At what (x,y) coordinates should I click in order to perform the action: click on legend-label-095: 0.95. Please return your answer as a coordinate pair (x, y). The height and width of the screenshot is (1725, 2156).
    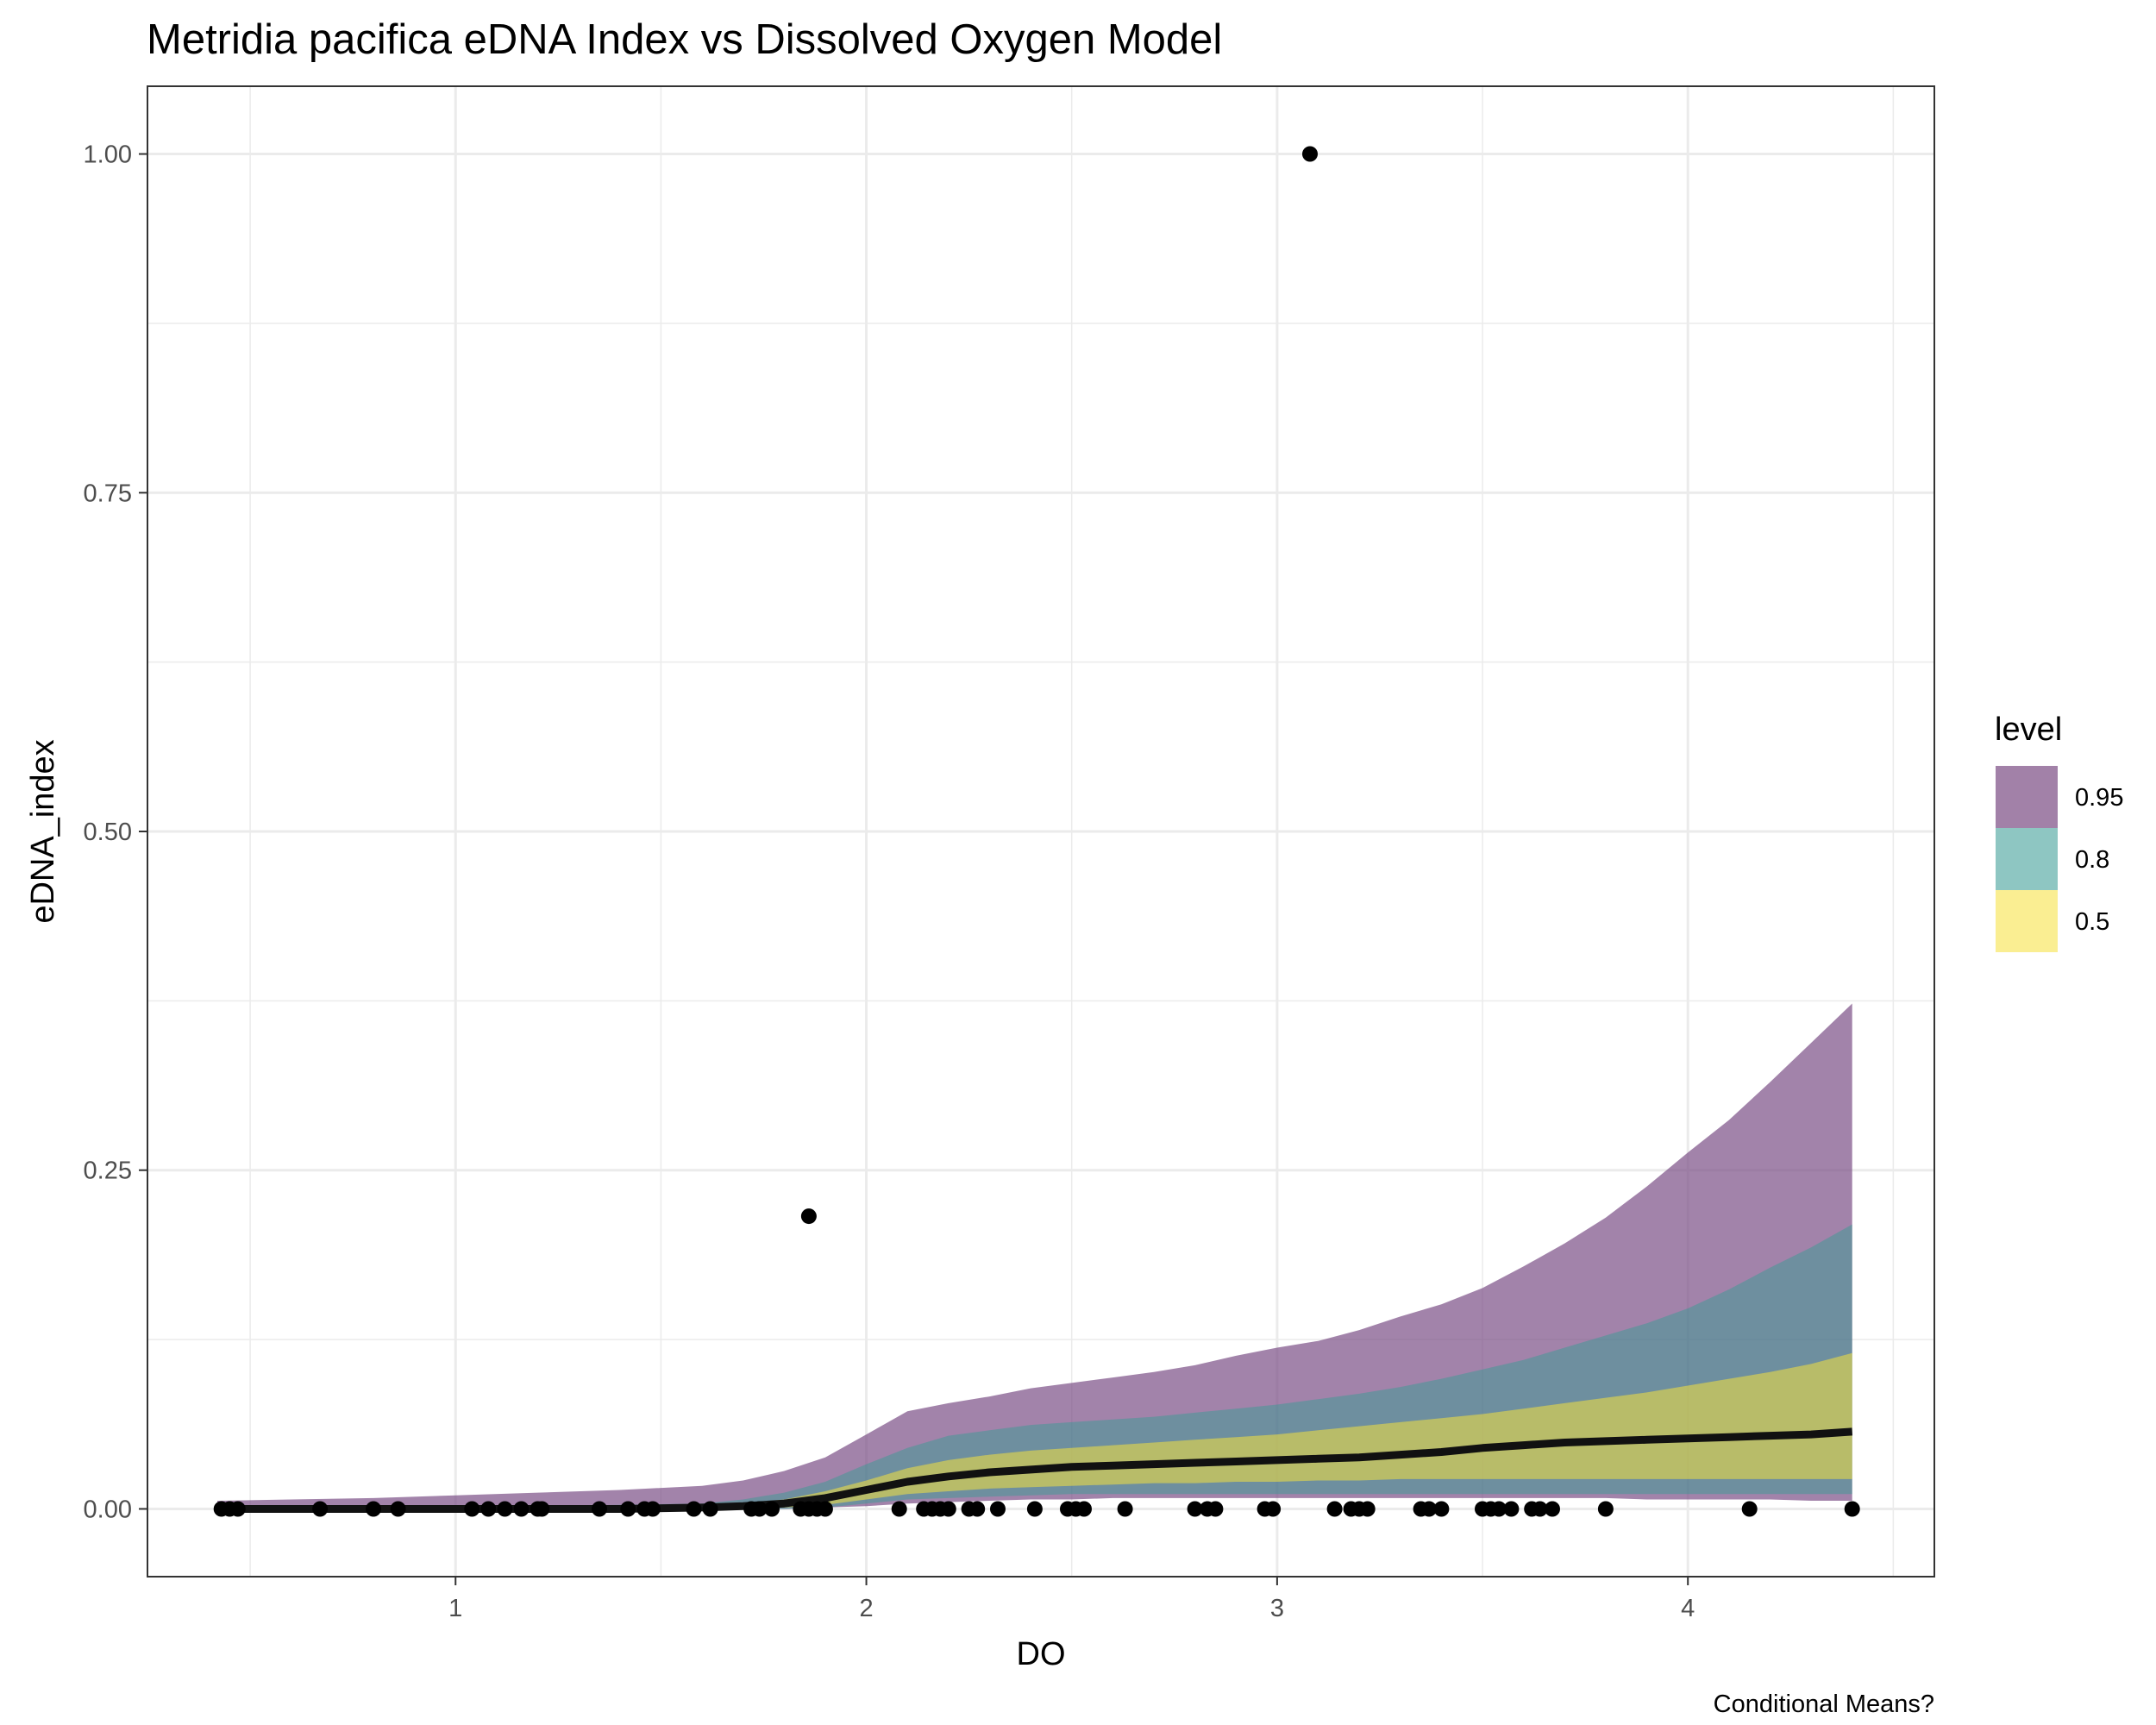
    Looking at the image, I should click on (2099, 798).